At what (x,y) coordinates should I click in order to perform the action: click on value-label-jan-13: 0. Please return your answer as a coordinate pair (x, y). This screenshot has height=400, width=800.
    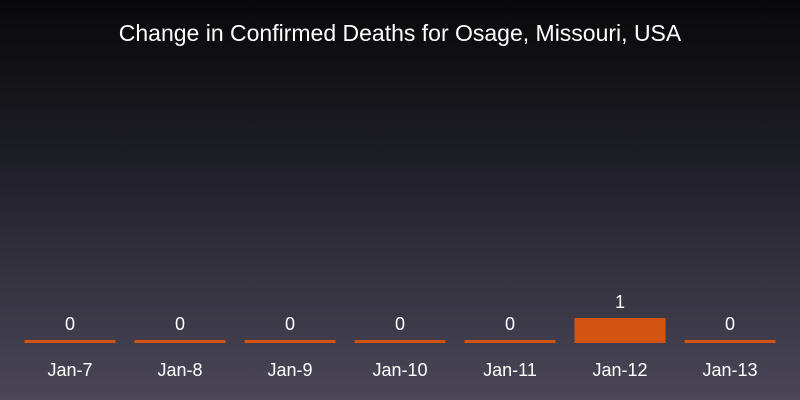
    Looking at the image, I should click on (730, 324).